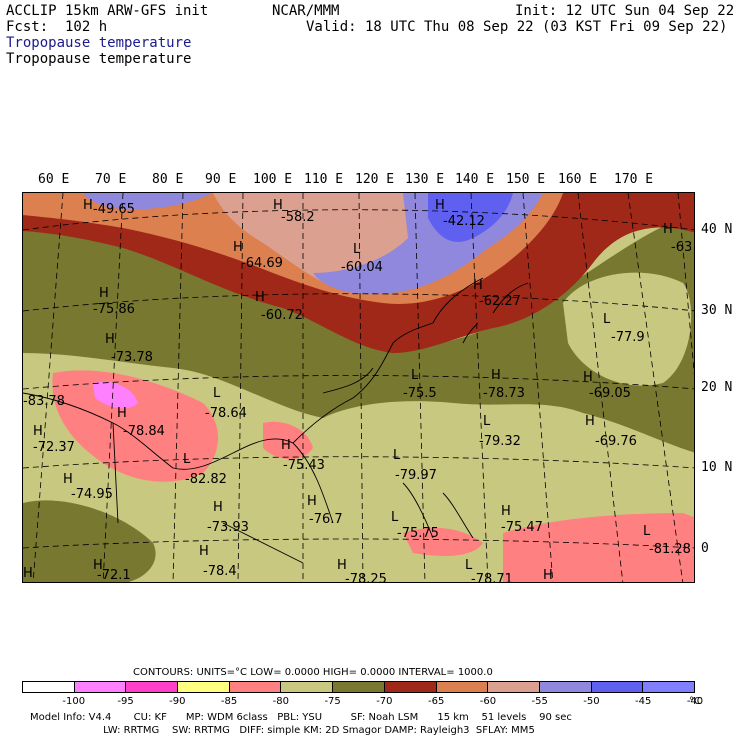 The width and height of the screenshot is (740, 740). What do you see at coordinates (44, 401) in the screenshot?
I see `map-value: -83.78` at bounding box center [44, 401].